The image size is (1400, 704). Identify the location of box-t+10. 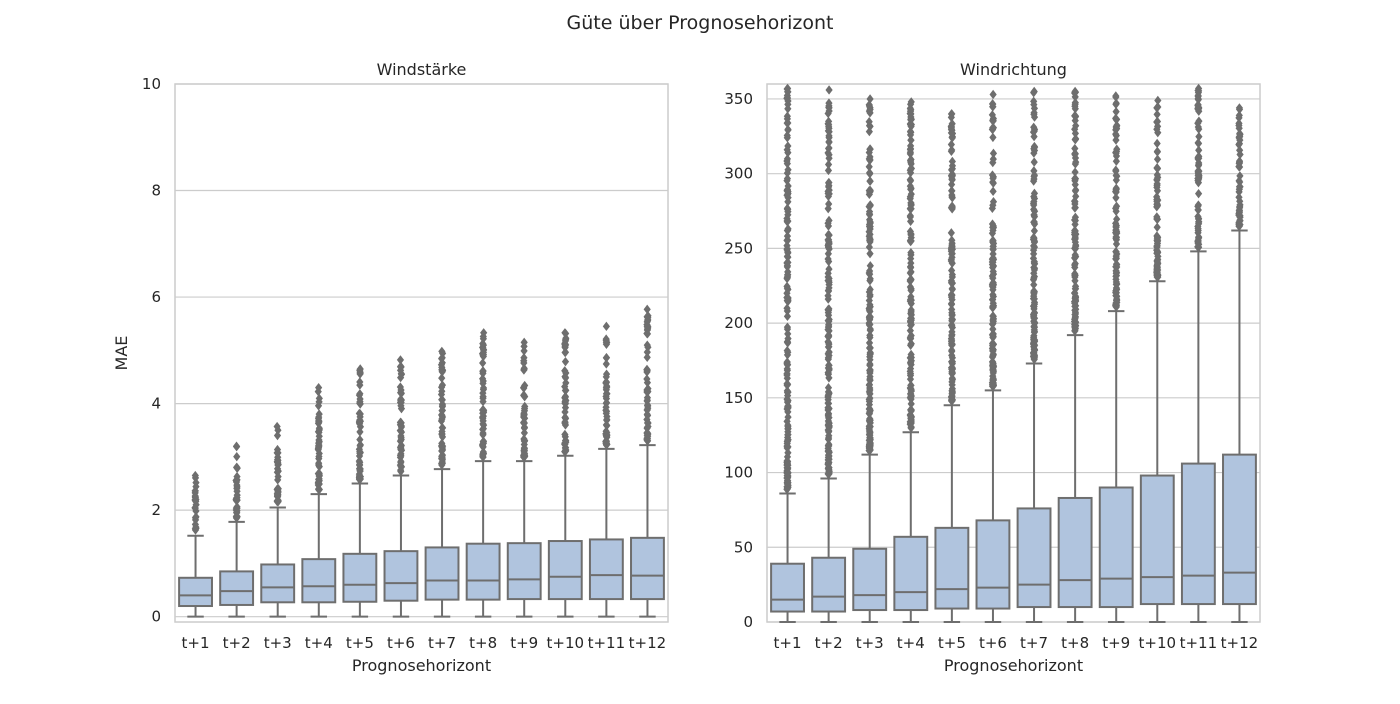
(565, 473).